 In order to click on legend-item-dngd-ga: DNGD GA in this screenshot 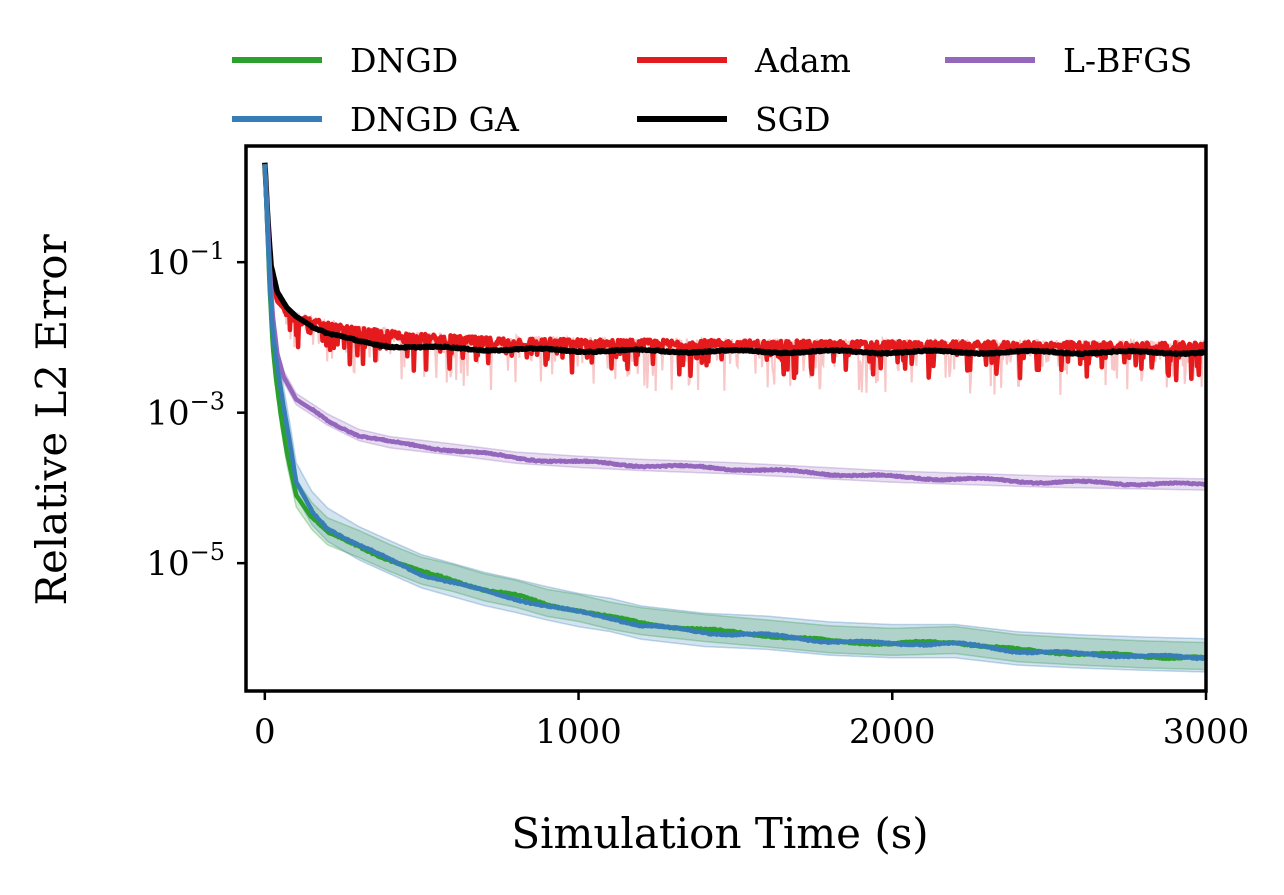, I will do `click(376, 119)`.